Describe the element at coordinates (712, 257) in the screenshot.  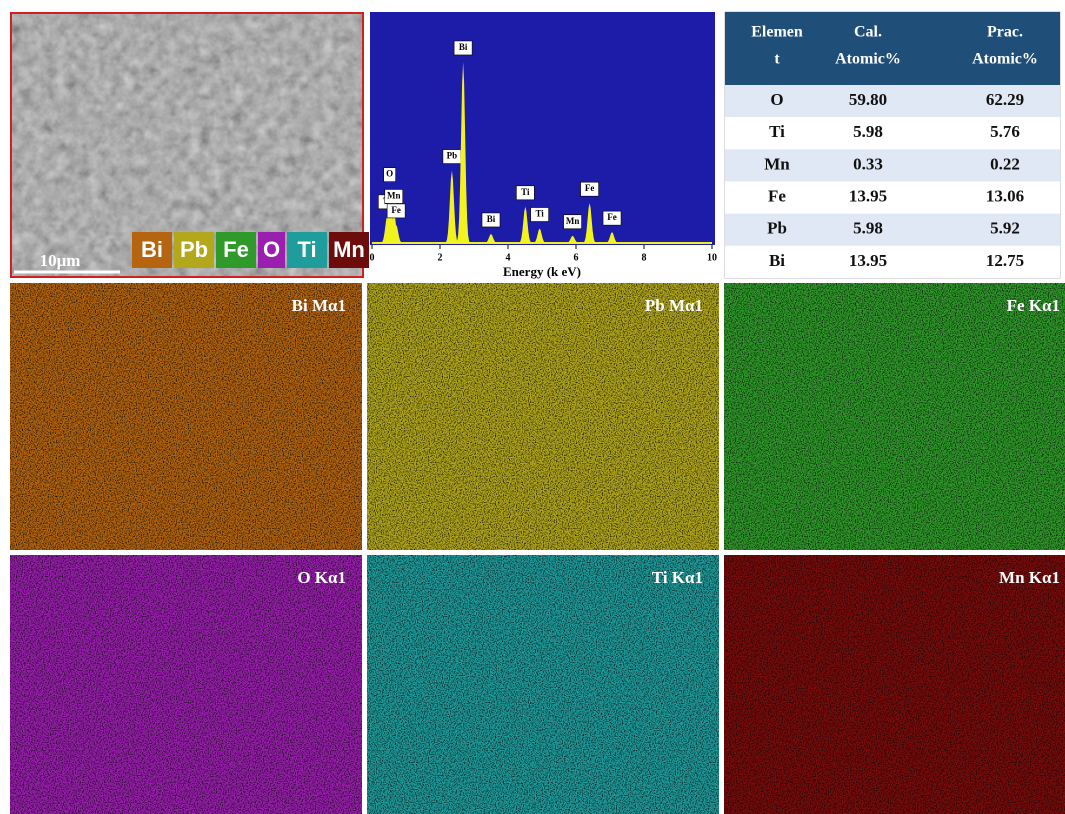
I see `x-tick-label: 10` at that location.